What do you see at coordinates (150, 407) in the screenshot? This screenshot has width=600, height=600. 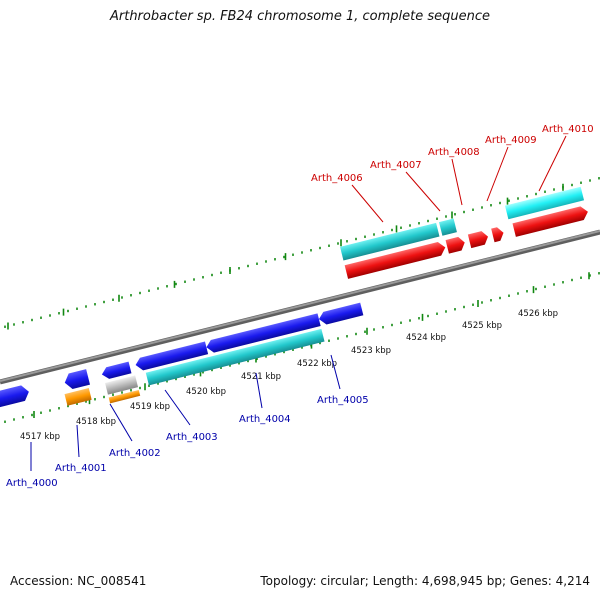 I see `scale-label: 4519 kbp` at bounding box center [150, 407].